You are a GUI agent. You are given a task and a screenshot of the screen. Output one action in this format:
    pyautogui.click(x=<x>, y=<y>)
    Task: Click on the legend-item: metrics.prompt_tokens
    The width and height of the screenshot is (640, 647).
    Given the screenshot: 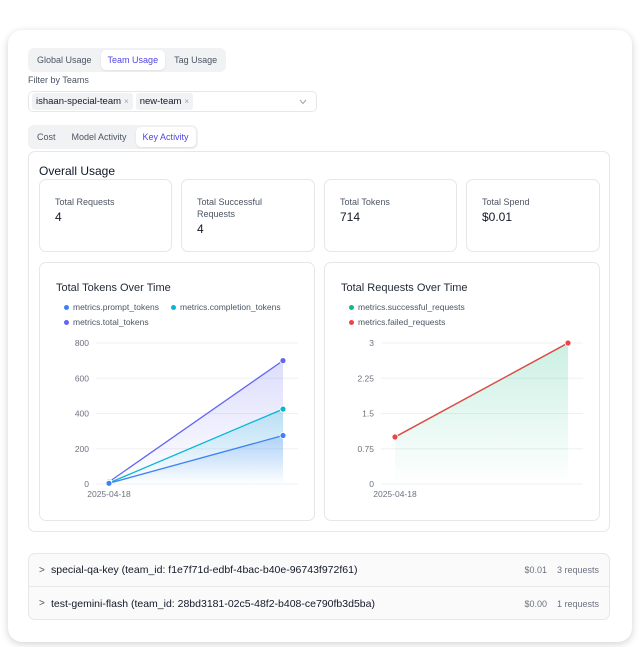 What is the action you would take?
    pyautogui.click(x=111, y=307)
    